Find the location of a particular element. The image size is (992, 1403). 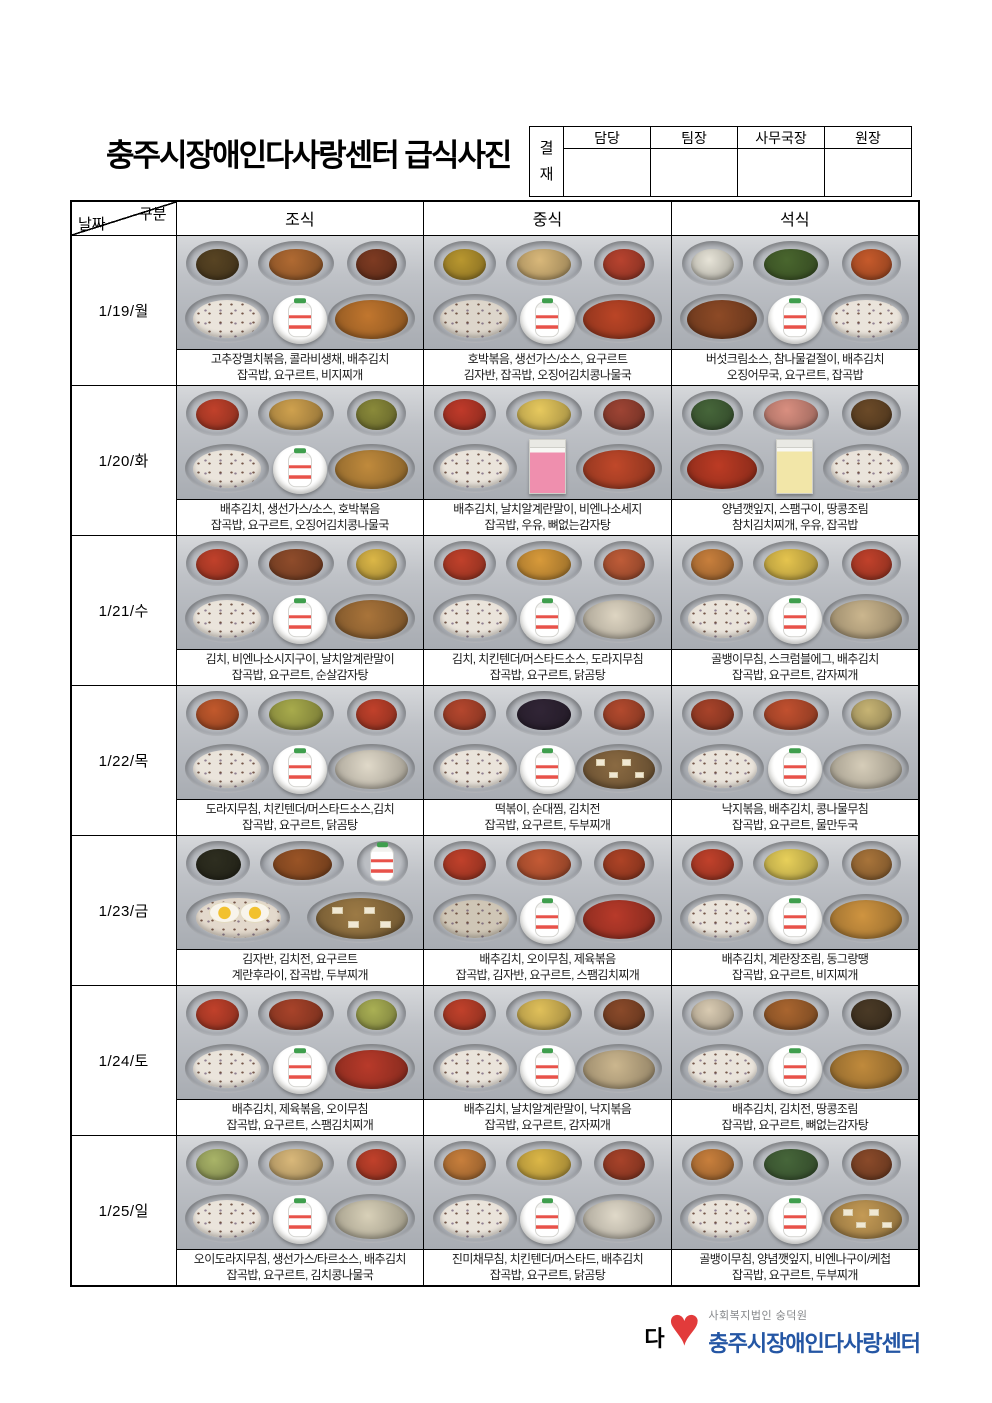

menu-caption-line-2: 잡곡밥, 요구르트, 감자찌개 is located at coordinates (795, 675).